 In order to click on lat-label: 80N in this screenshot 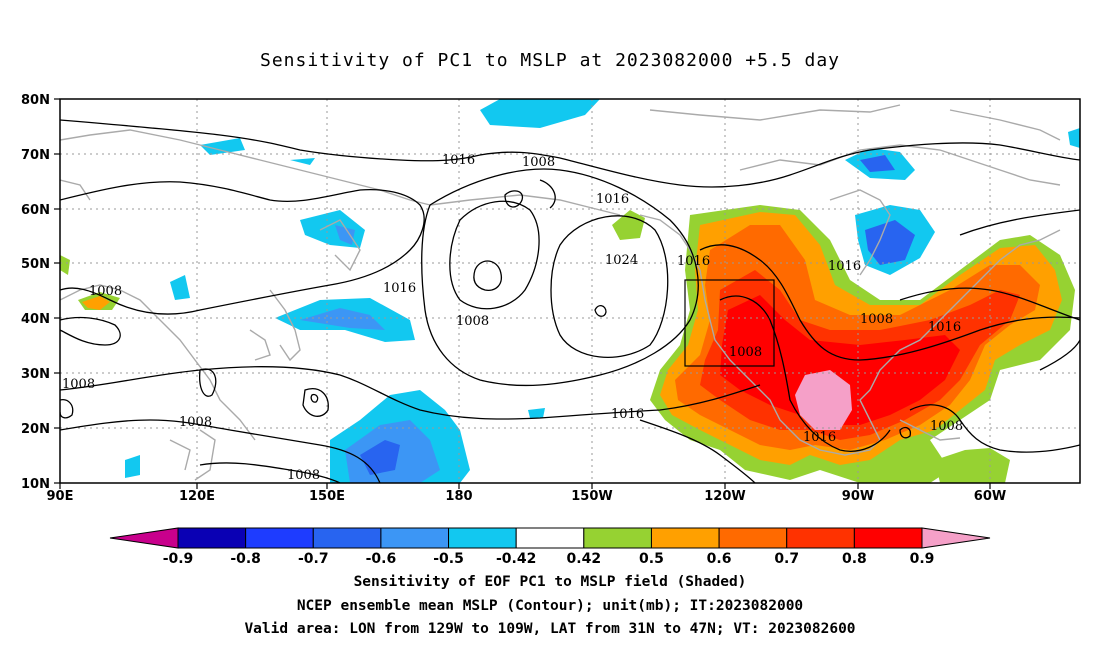, I will do `click(35, 100)`.